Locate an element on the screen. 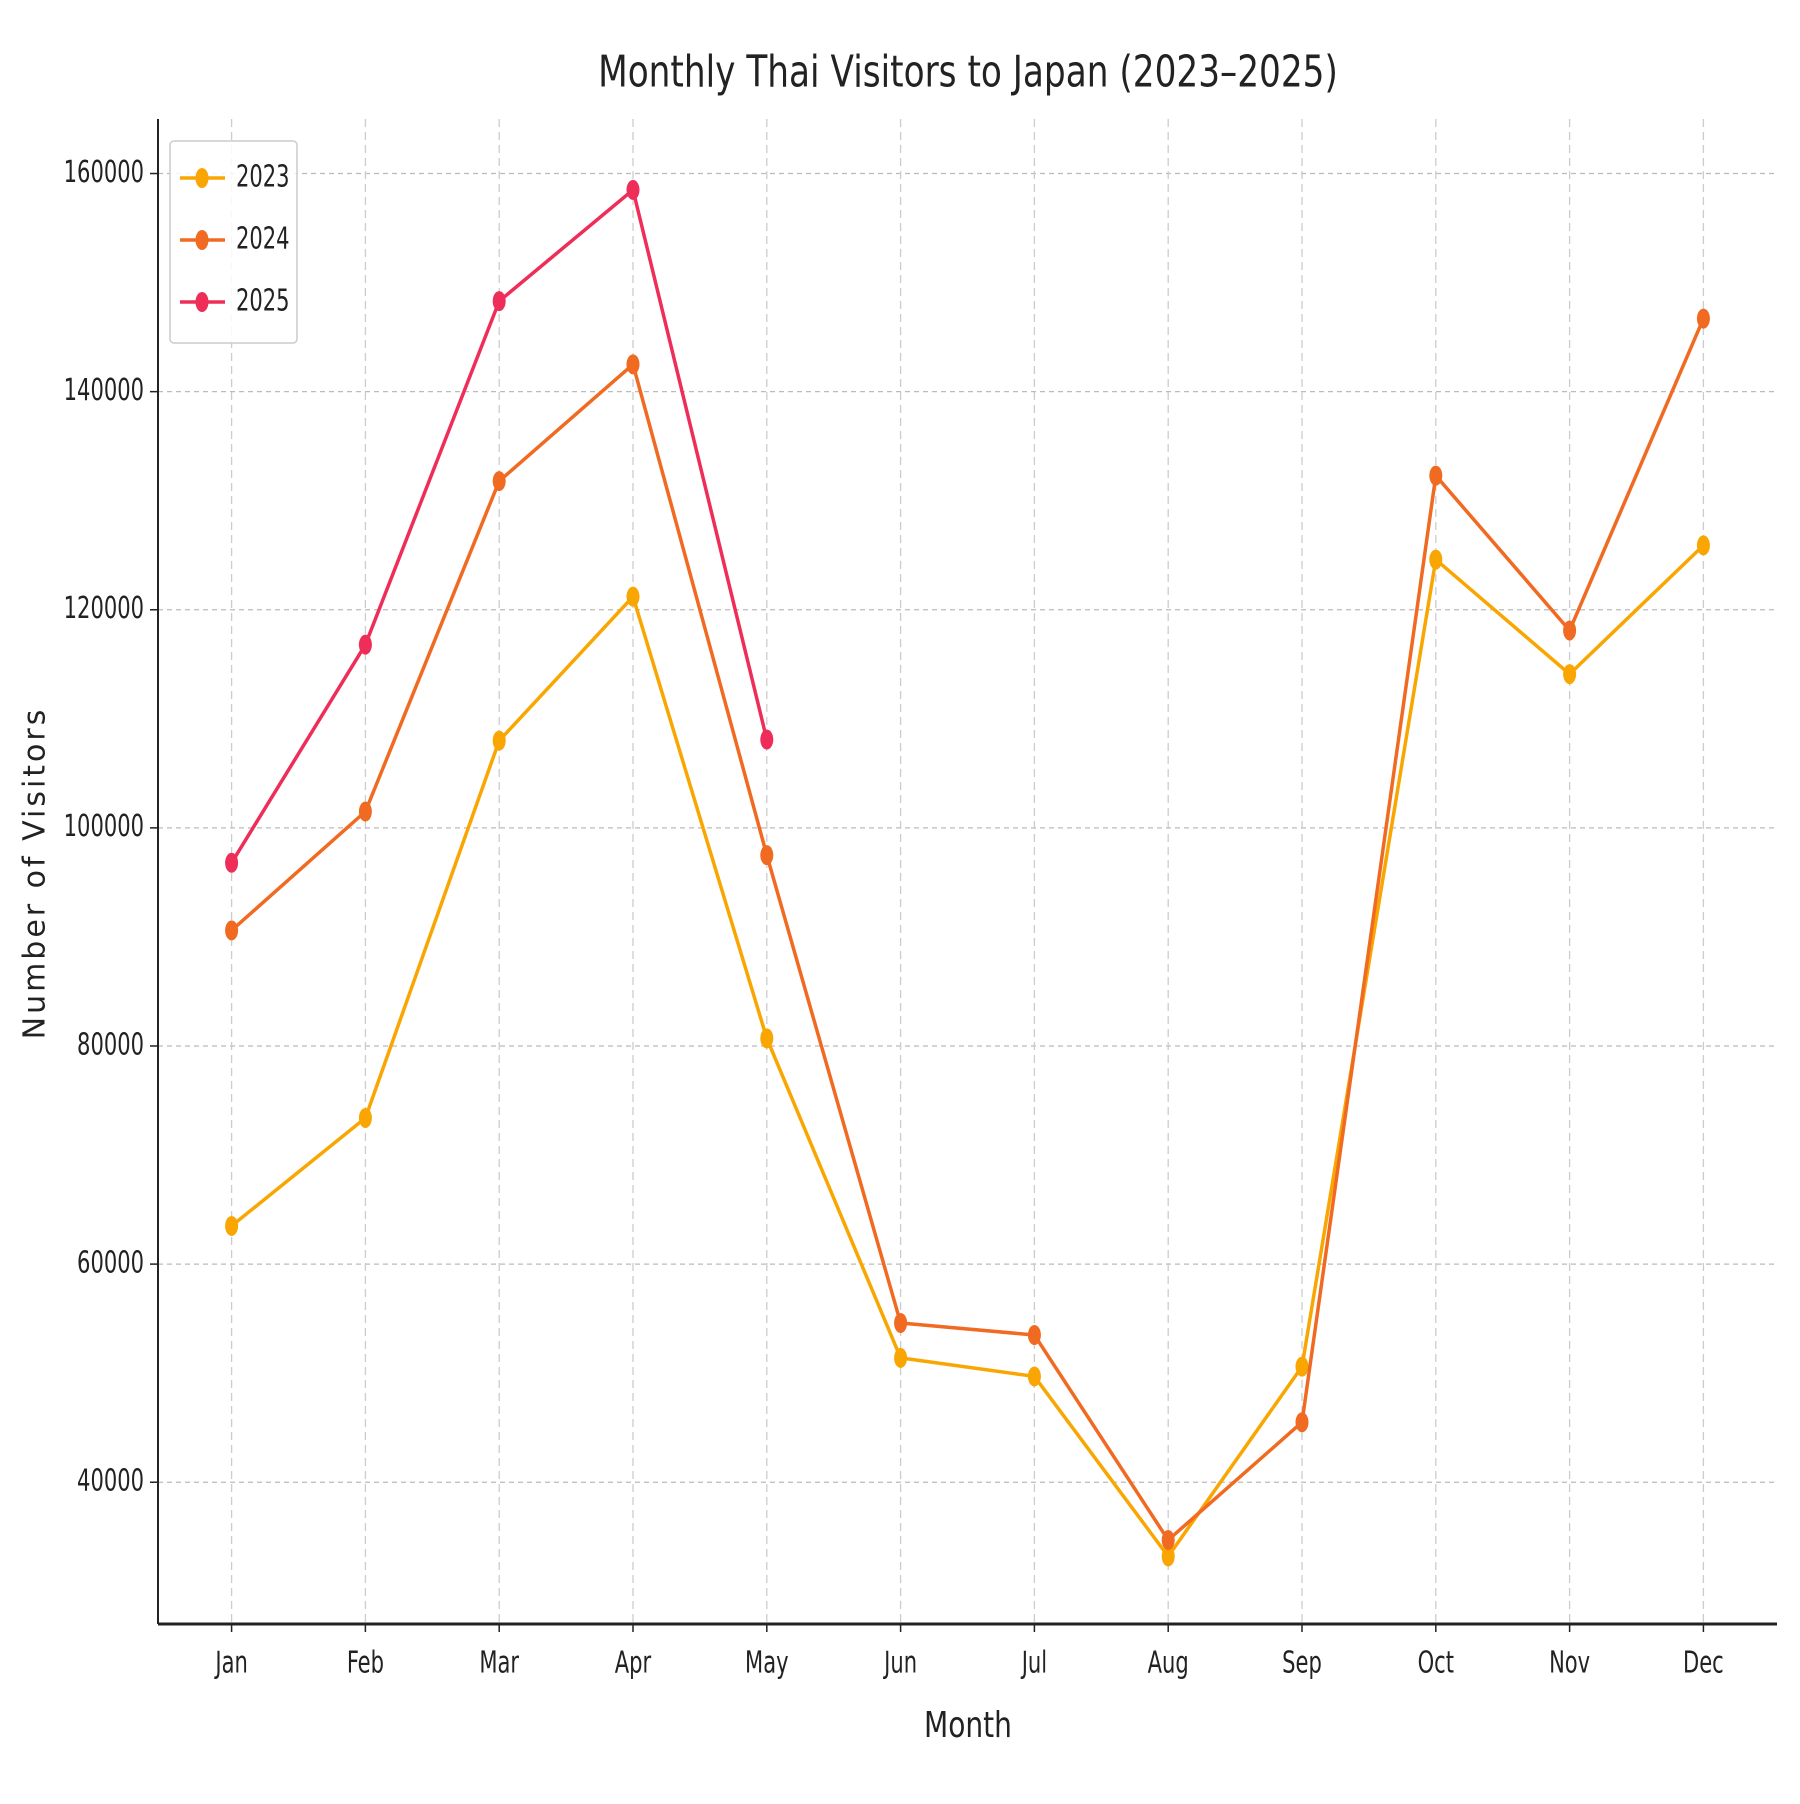 This screenshot has width=1800, height=1804. y-axis-label: Number of Visitors is located at coordinates (35, 873).